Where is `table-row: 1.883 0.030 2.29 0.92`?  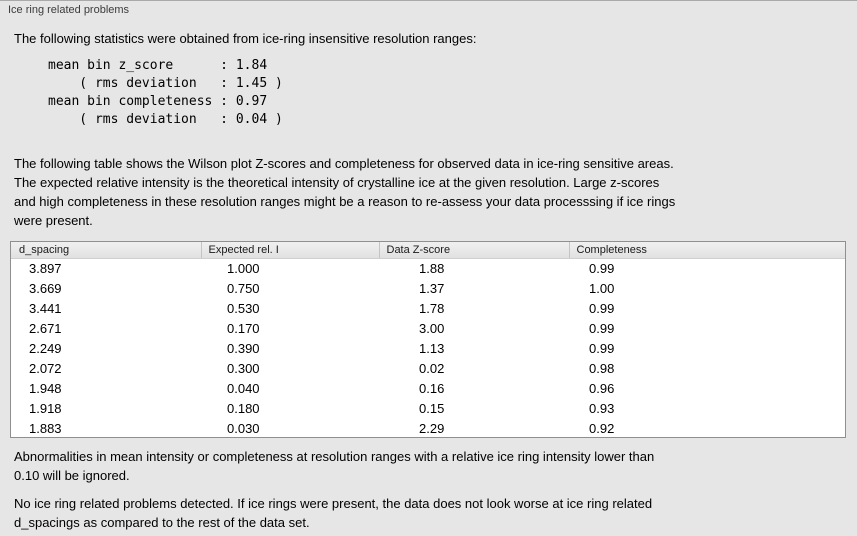 table-row: 1.883 0.030 2.29 0.92 is located at coordinates (428, 428).